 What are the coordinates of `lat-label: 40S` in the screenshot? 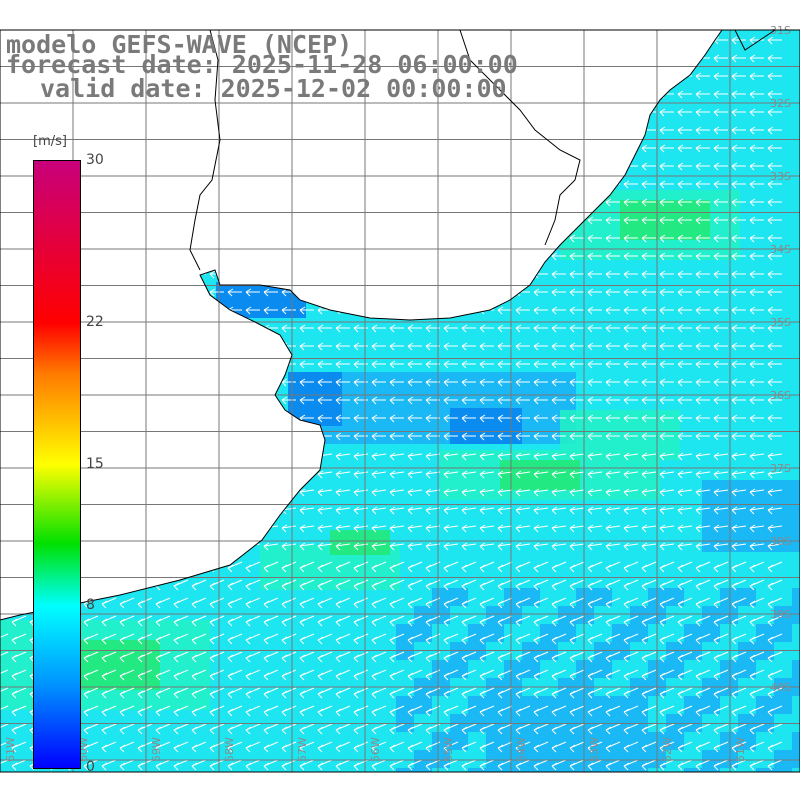 It's located at (780, 687).